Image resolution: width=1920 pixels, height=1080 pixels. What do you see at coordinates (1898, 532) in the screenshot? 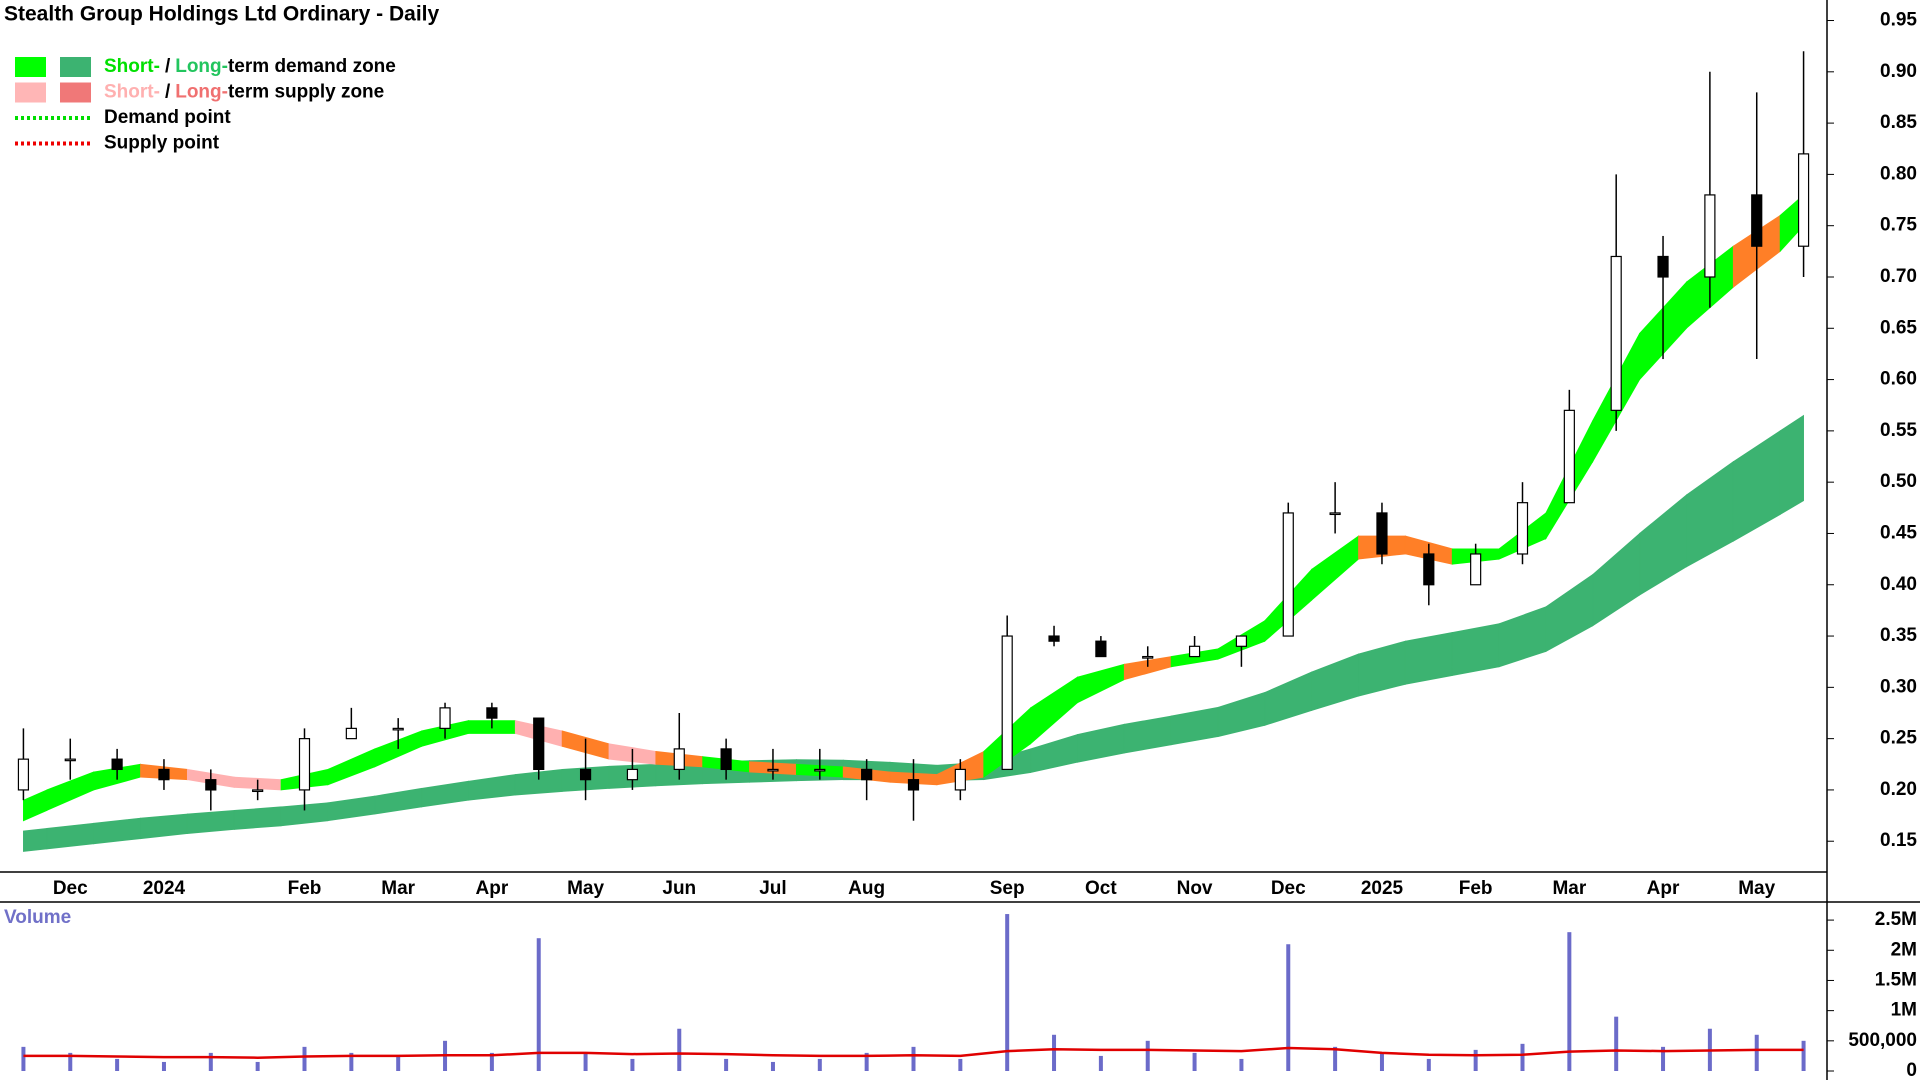
I see `y-tick-label: 0.45` at bounding box center [1898, 532].